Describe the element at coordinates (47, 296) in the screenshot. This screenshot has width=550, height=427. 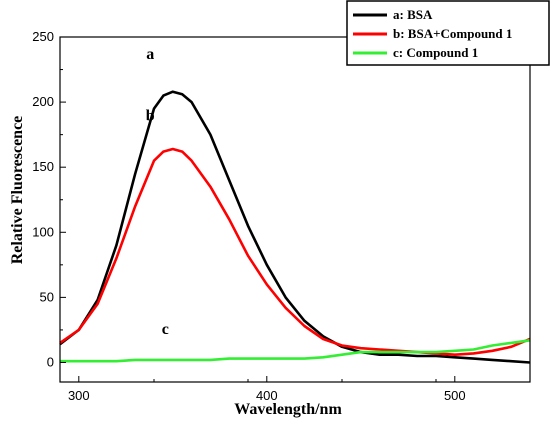
I see `y-tick-label: 50` at that location.